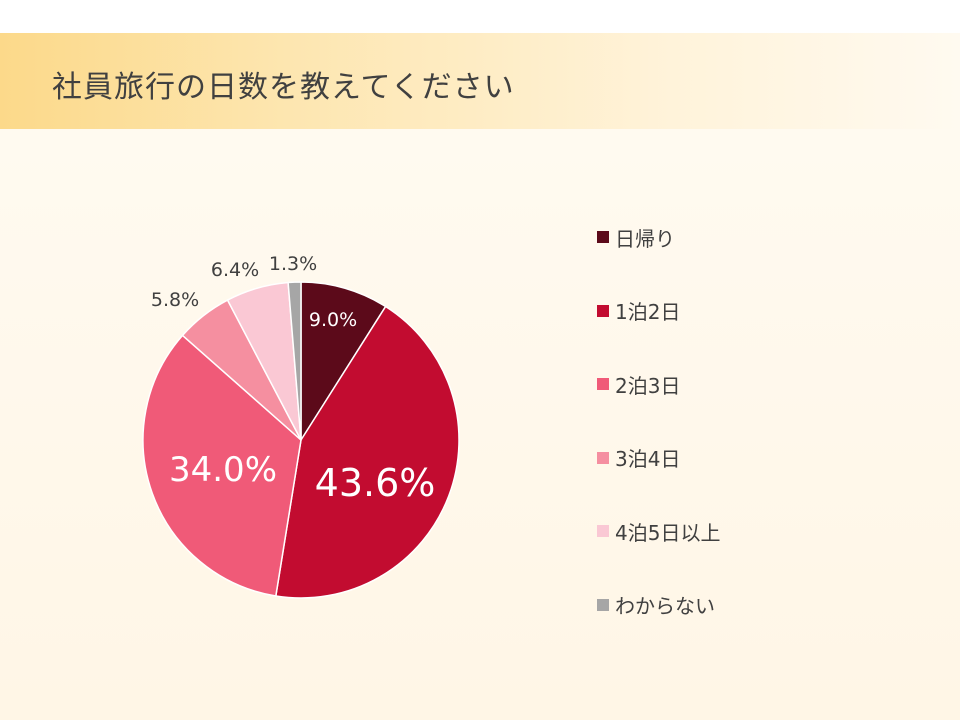 This screenshot has width=960, height=720. I want to click on data-label: 34.0%, so click(223, 470).